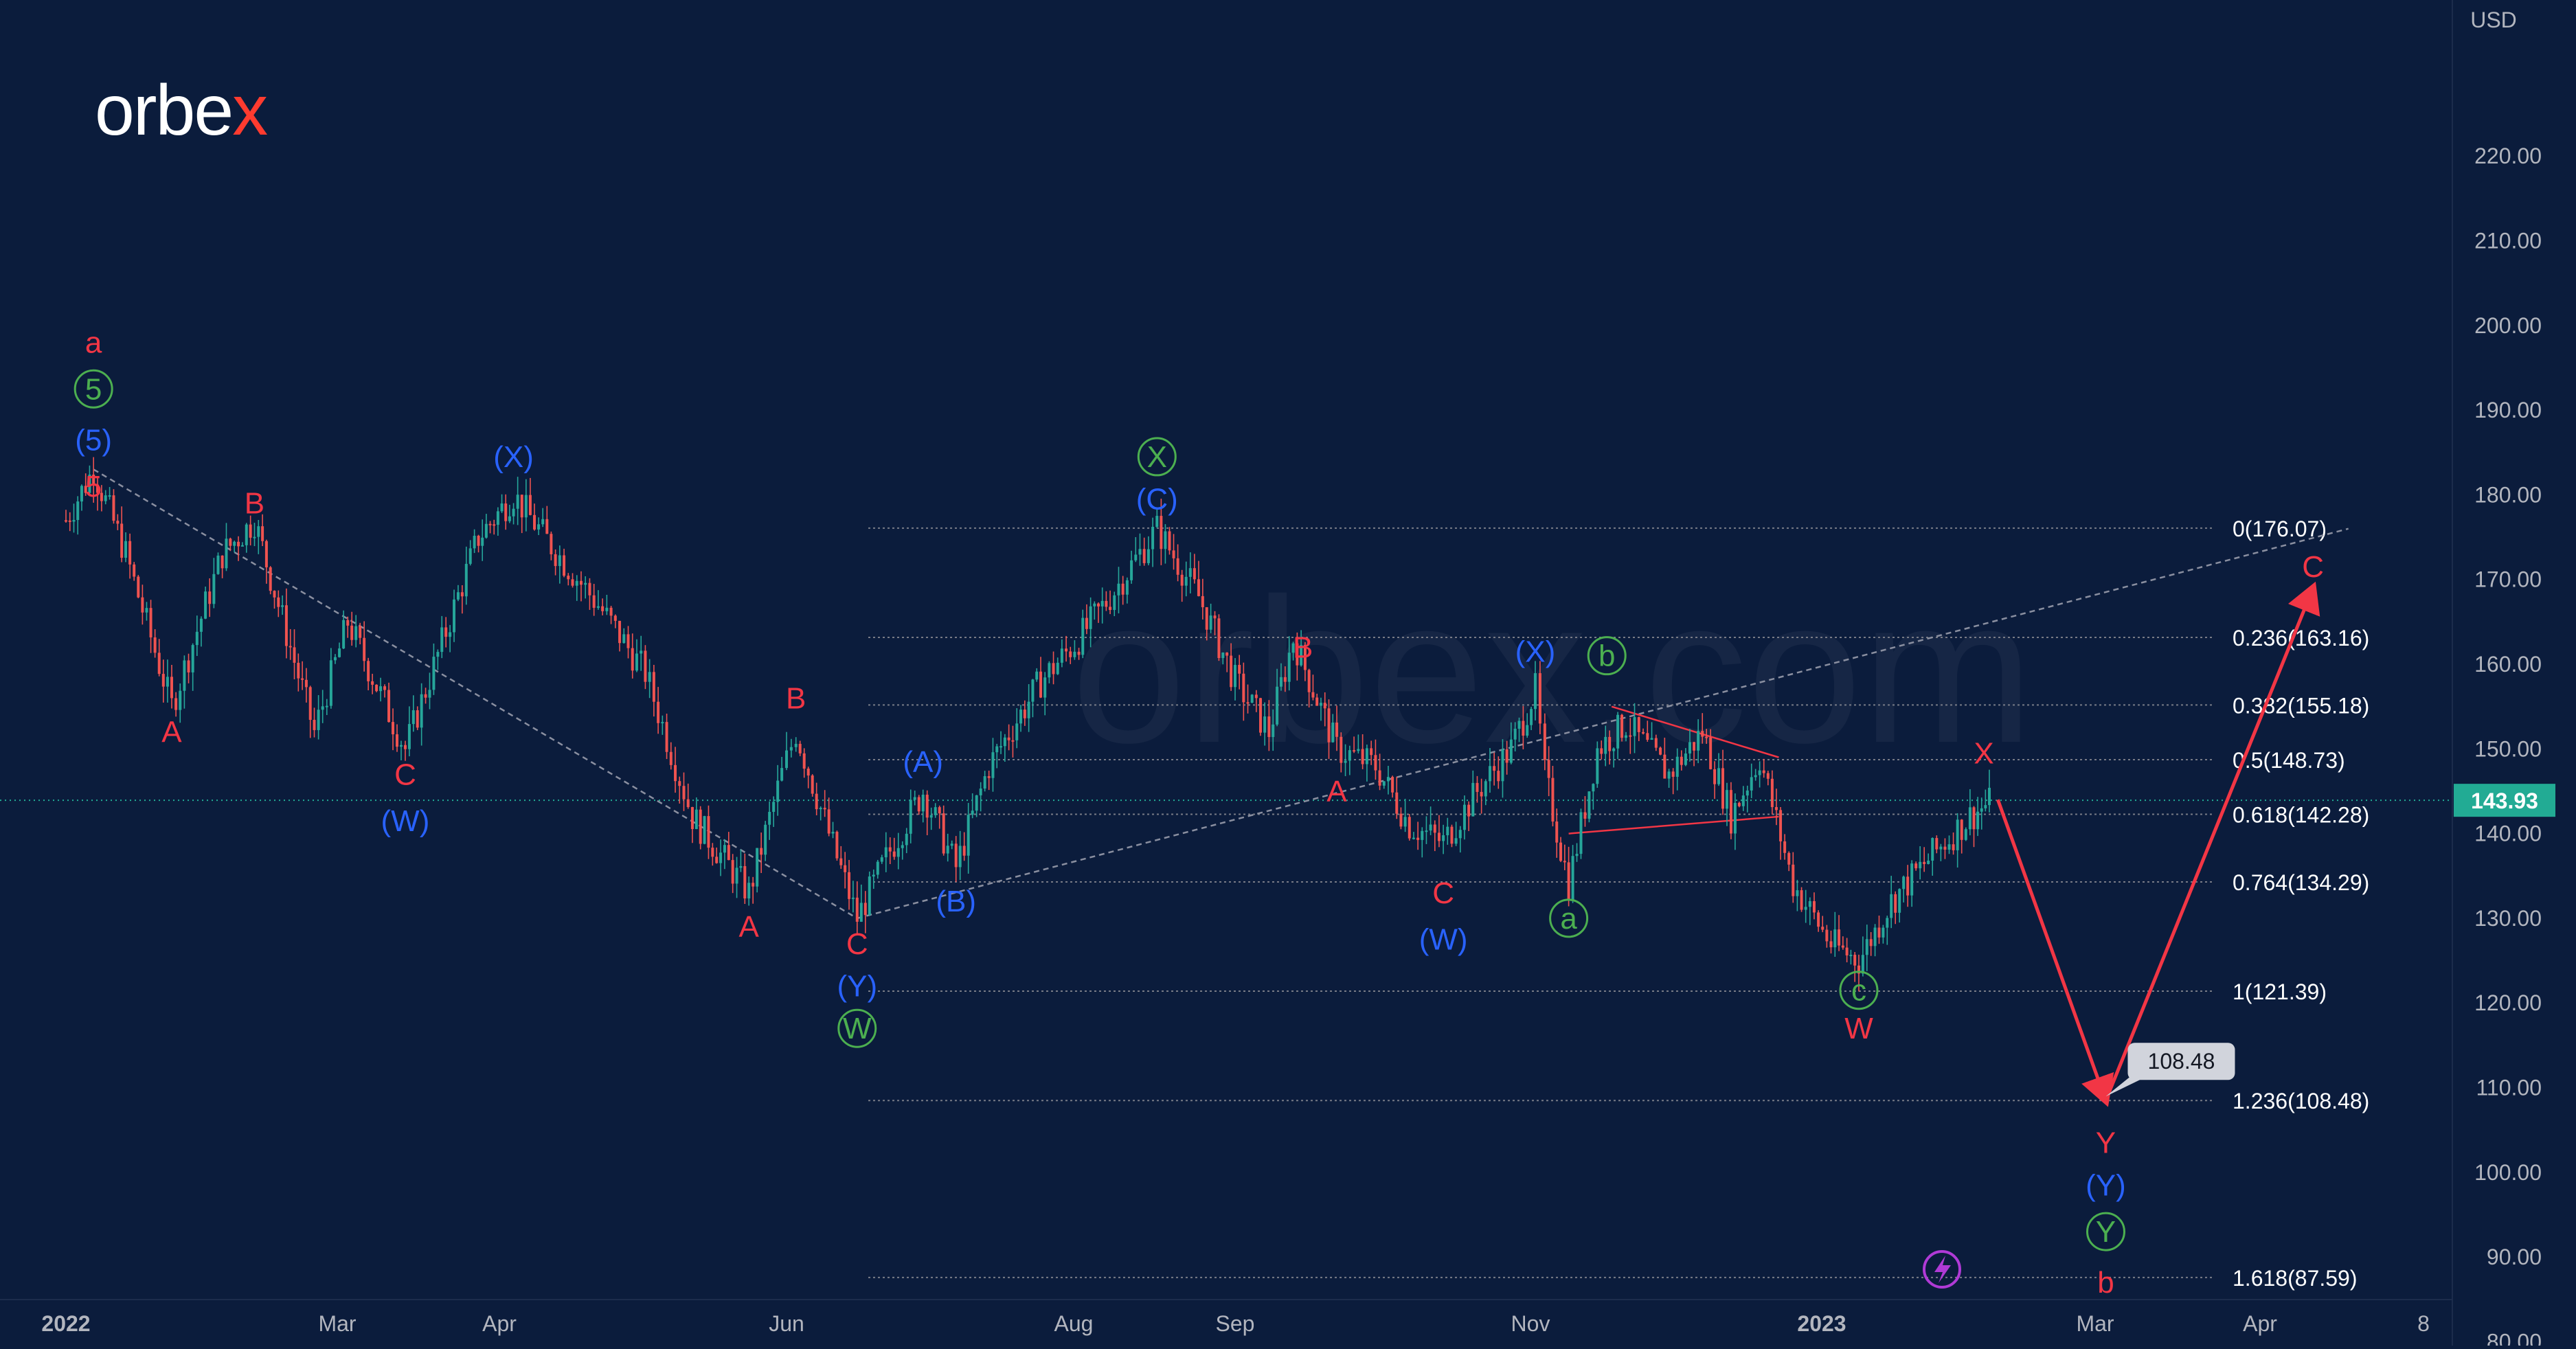 Image resolution: width=2576 pixels, height=1349 pixels. I want to click on triangle-lower-line, so click(1673, 825).